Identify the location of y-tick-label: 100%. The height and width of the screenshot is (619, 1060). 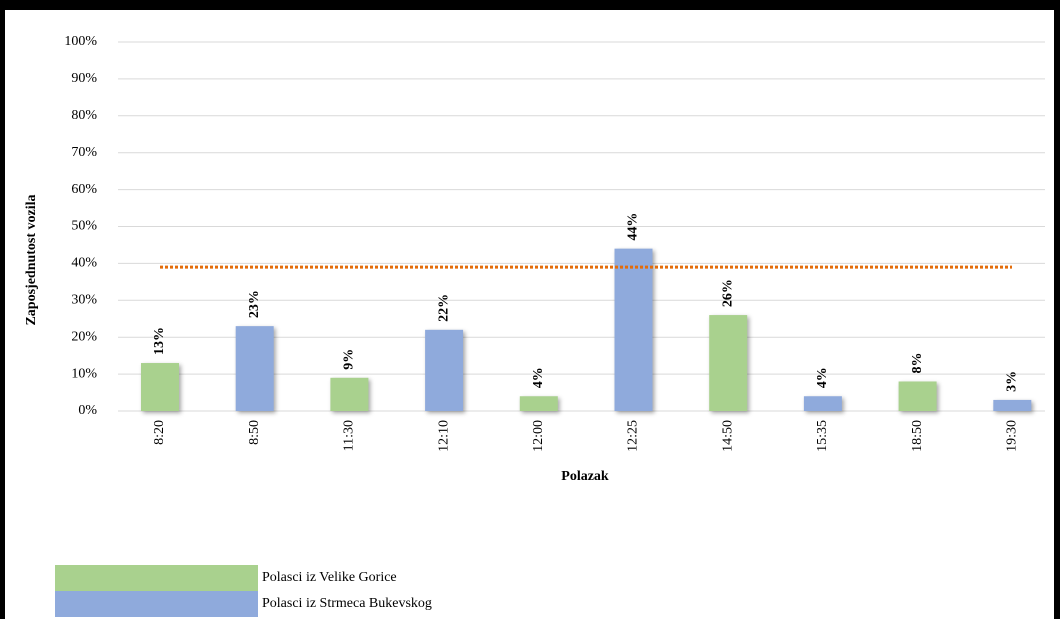
(80, 41).